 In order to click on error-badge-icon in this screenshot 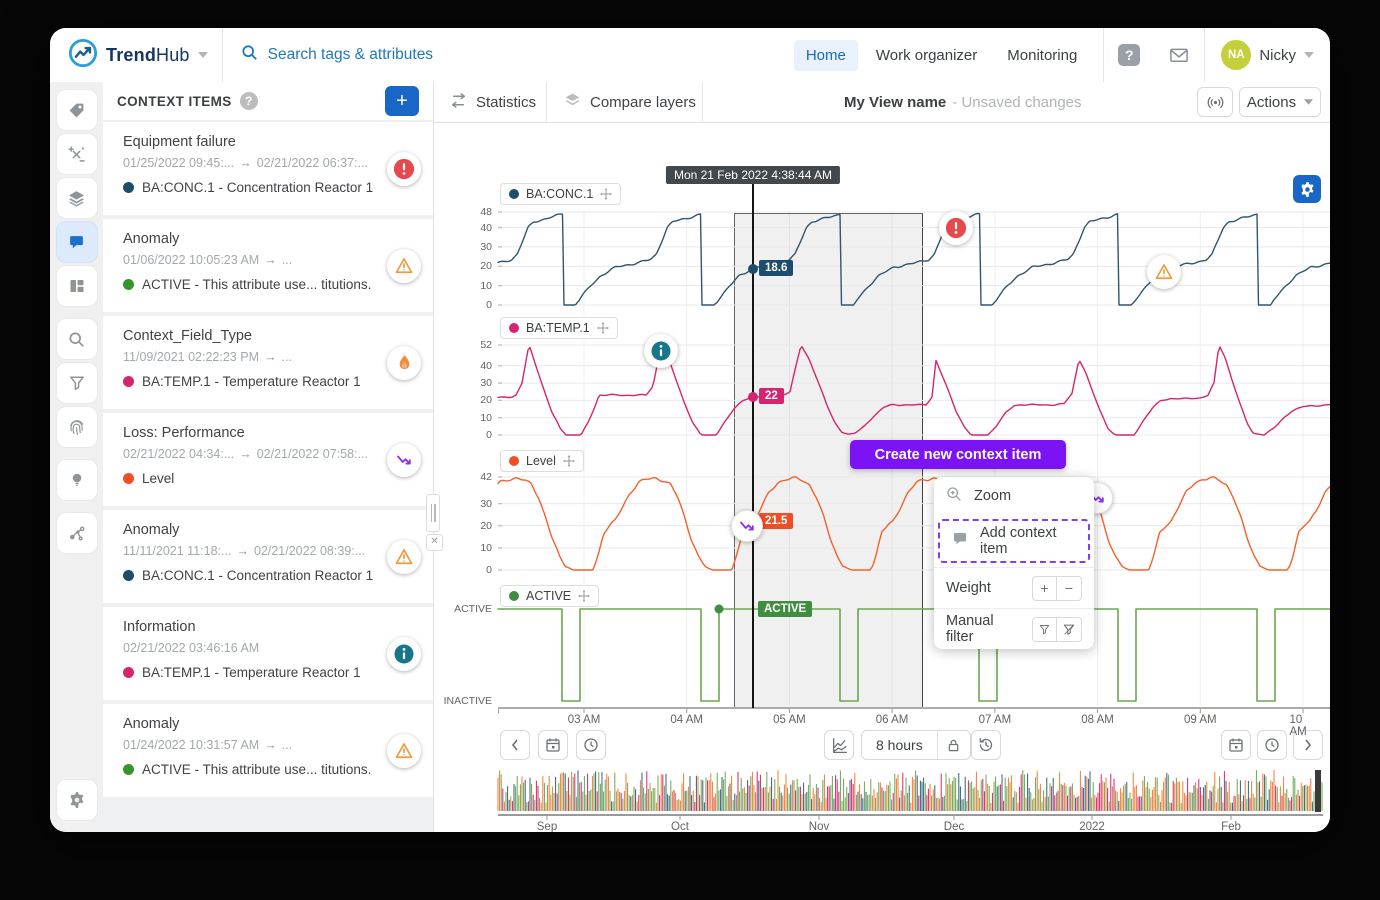, I will do `click(404, 168)`.